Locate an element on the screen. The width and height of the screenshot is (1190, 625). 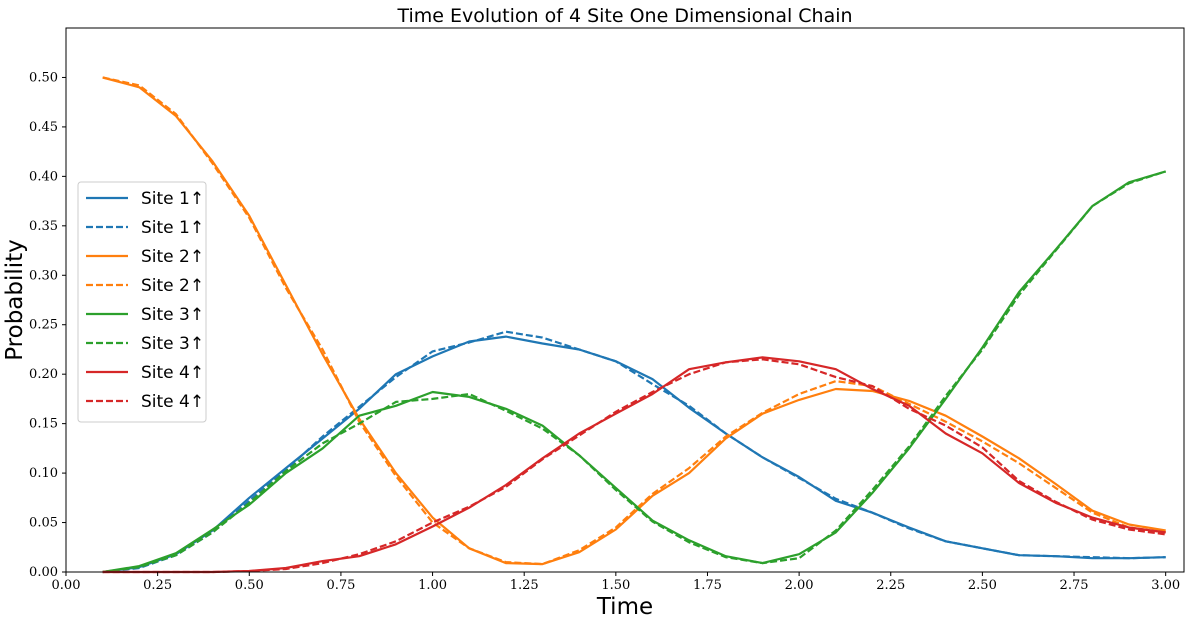
y-tick-label: 0.00 is located at coordinates (43, 572).